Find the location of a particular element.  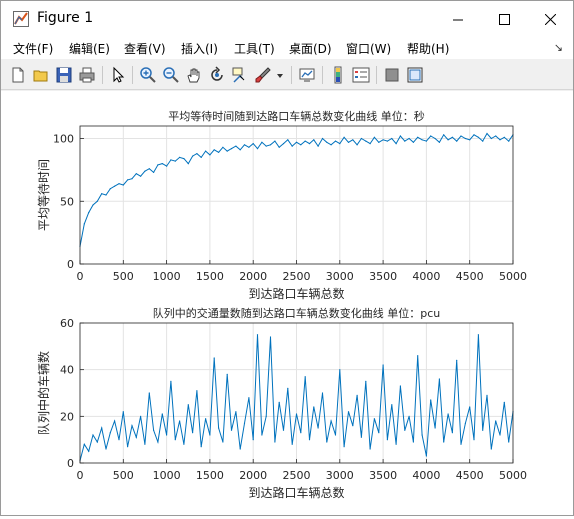

menu-tools: 工具(T) is located at coordinates (254, 49).